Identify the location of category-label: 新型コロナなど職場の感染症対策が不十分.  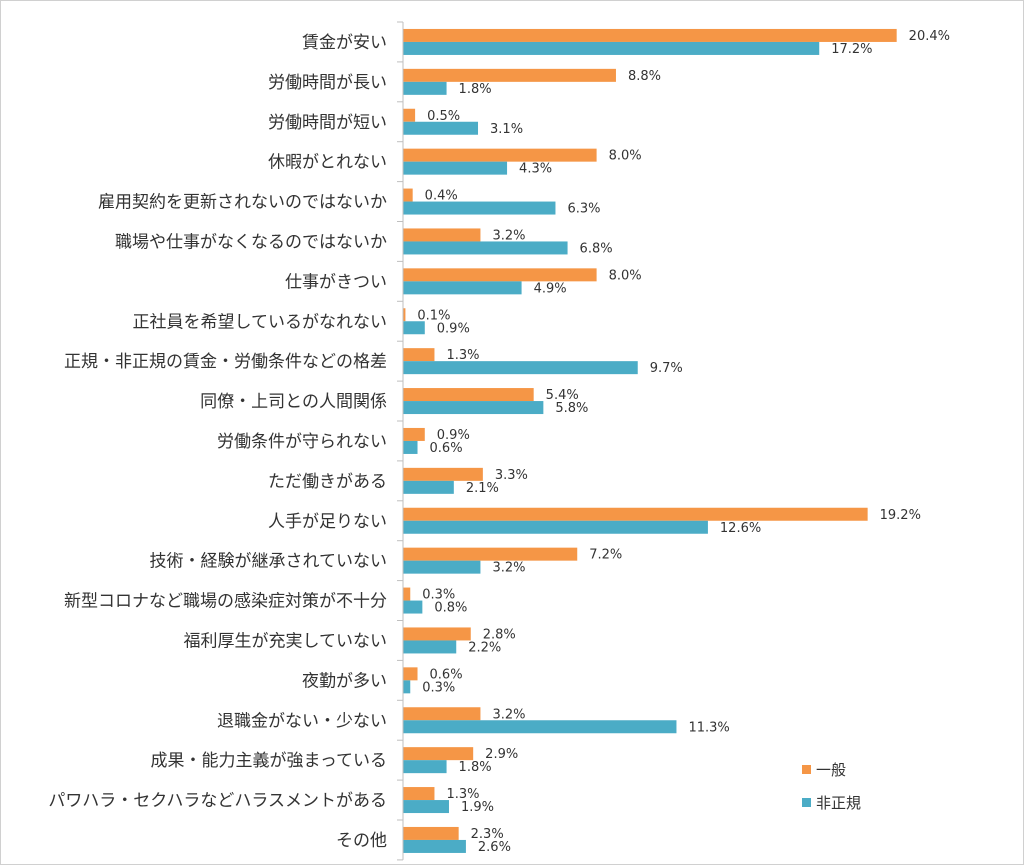
(225, 602).